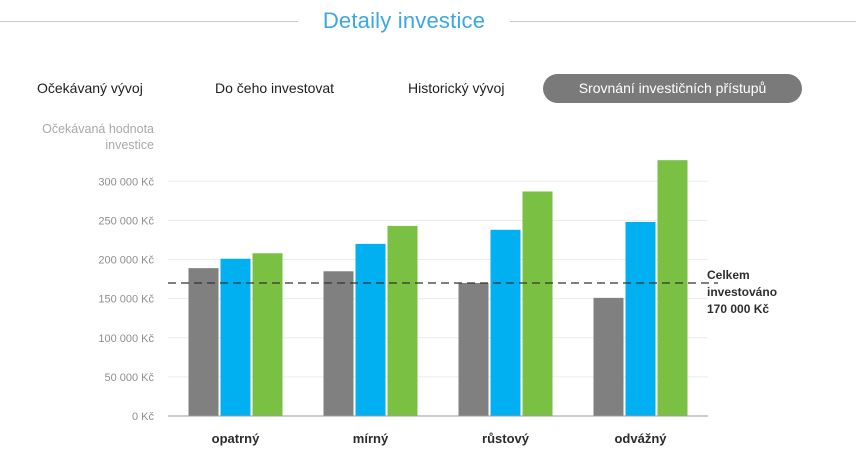  Describe the element at coordinates (456, 88) in the screenshot. I see `tab-historical-development: Historický vývoj` at that location.